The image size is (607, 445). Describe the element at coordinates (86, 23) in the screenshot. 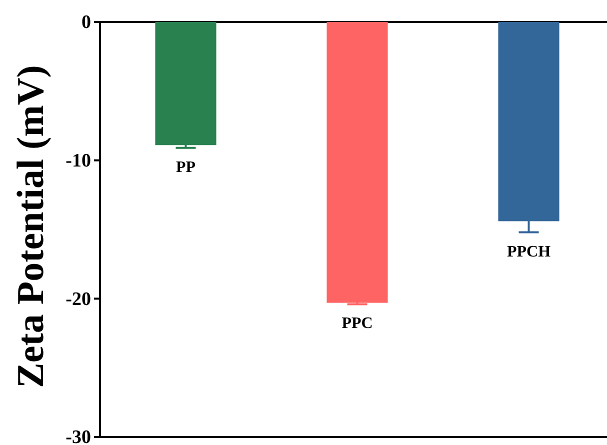

I see `y-tick-label: 0` at that location.